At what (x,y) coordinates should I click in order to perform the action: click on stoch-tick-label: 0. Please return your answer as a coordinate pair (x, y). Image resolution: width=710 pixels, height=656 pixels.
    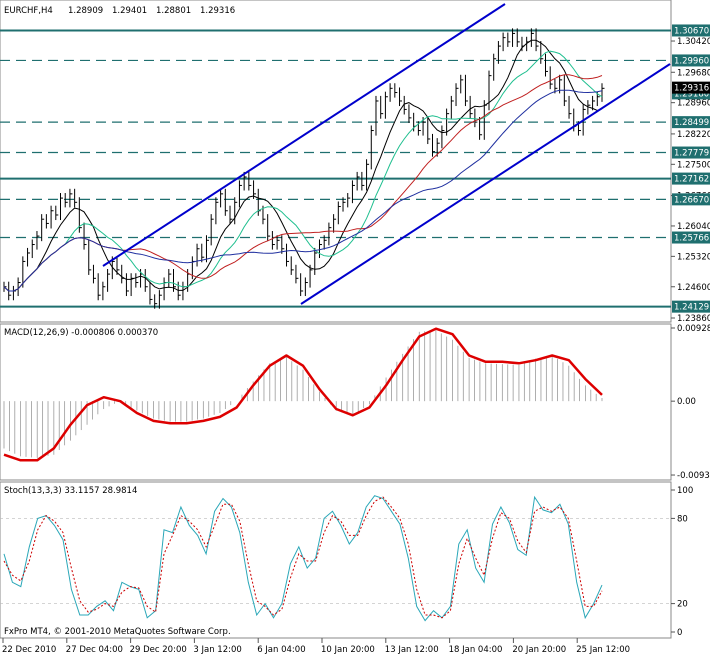
    Looking at the image, I should click on (679, 633).